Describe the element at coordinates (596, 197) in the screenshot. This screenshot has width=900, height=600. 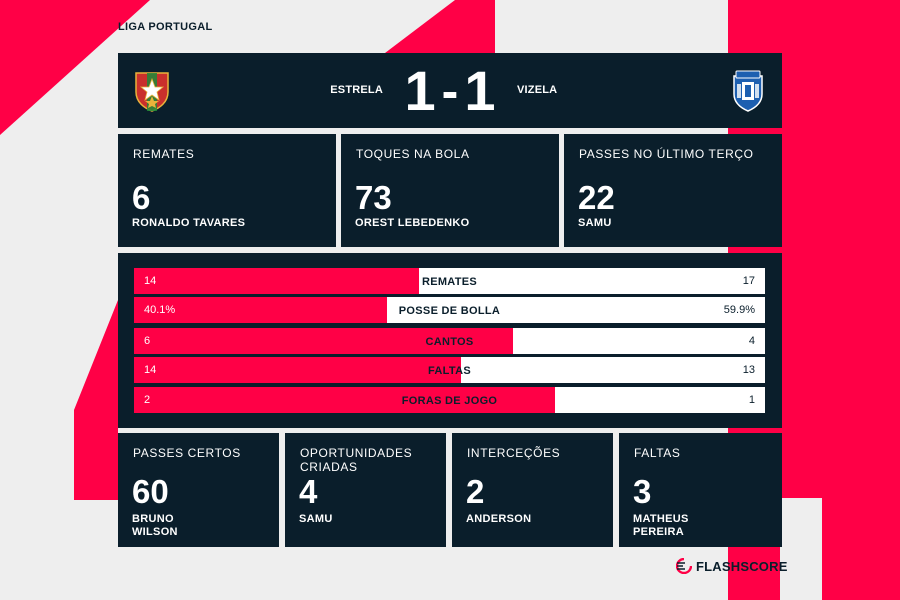
I see `leader-card-value: 22` at that location.